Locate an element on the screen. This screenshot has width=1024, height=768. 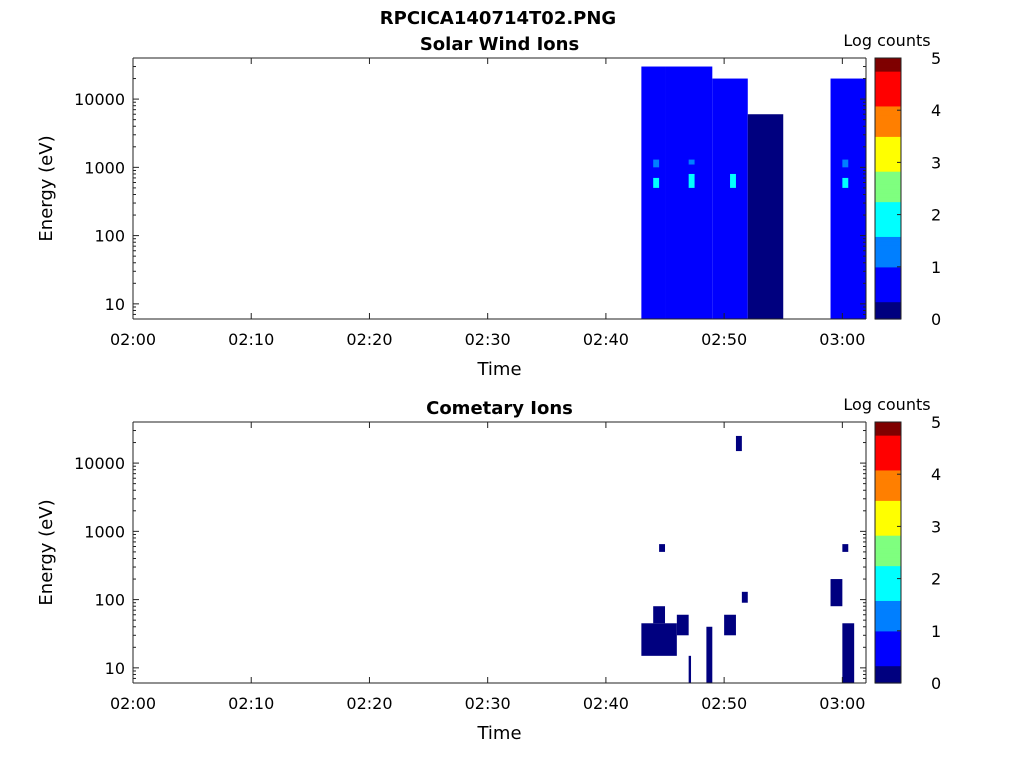
colorbar-label: Log counts is located at coordinates (886, 40).